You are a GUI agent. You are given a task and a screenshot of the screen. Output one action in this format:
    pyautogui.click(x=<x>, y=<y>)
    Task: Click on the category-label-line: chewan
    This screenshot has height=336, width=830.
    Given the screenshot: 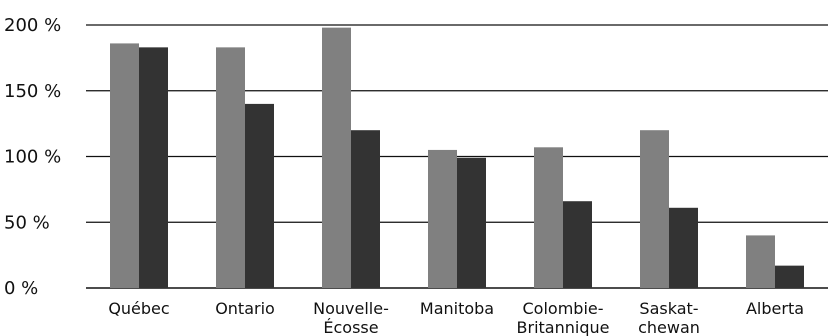 What is the action you would take?
    pyautogui.click(x=669, y=327)
    